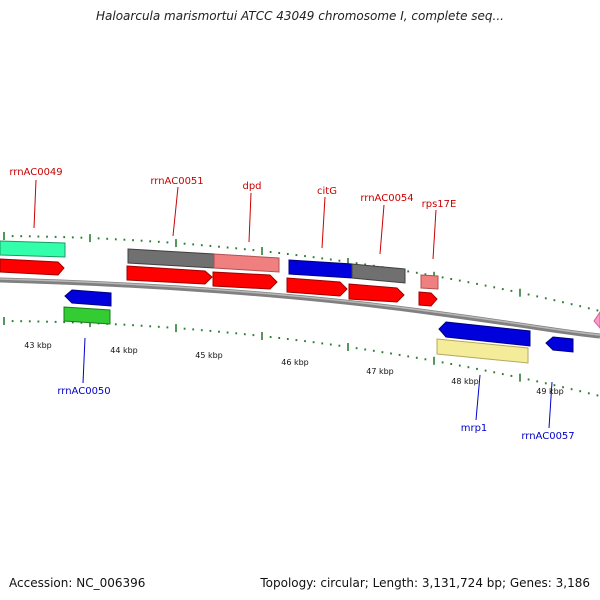 The width and height of the screenshot is (600, 600). I want to click on feature-pink, so click(596, 320).